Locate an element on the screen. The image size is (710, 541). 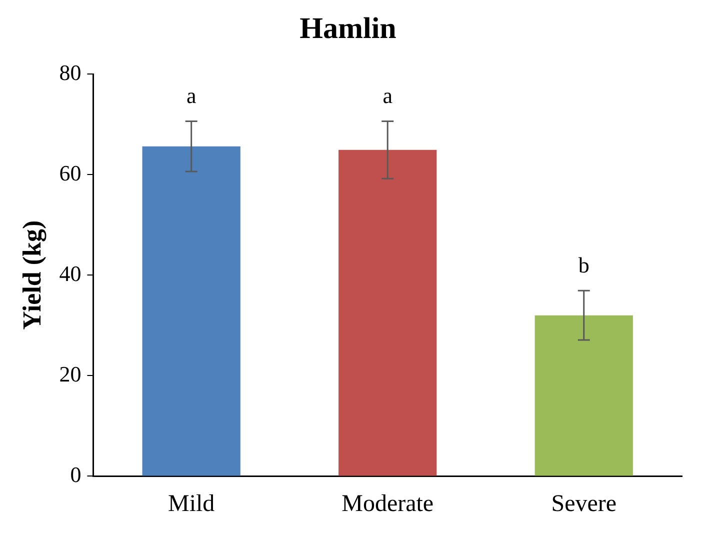
y-tick-label: 40 is located at coordinates (70, 273).